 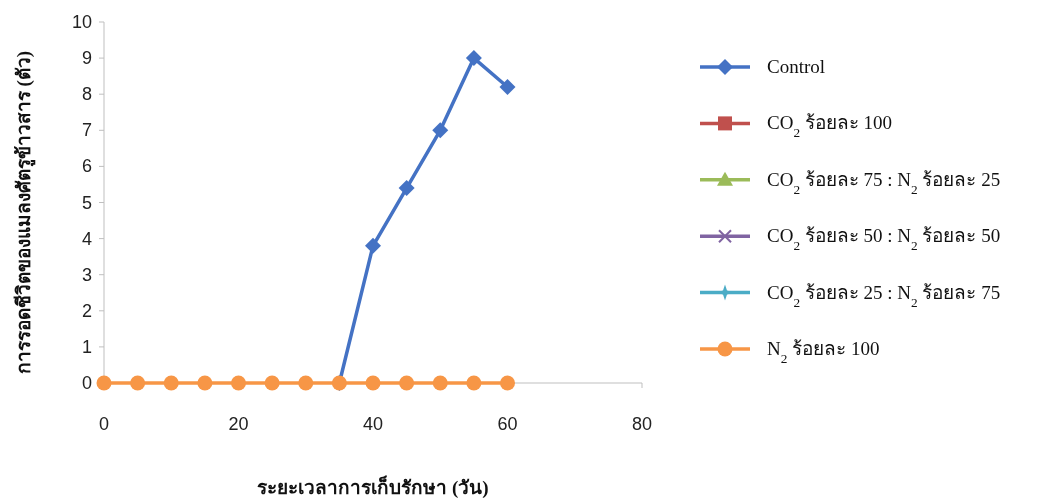 I want to click on legend-label: Control, so click(x=796, y=66).